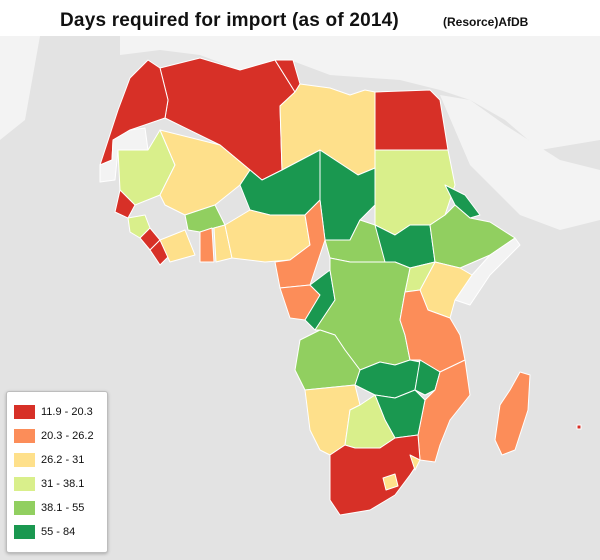  What do you see at coordinates (124, 155) in the screenshot?
I see `western-sahara` at bounding box center [124, 155].